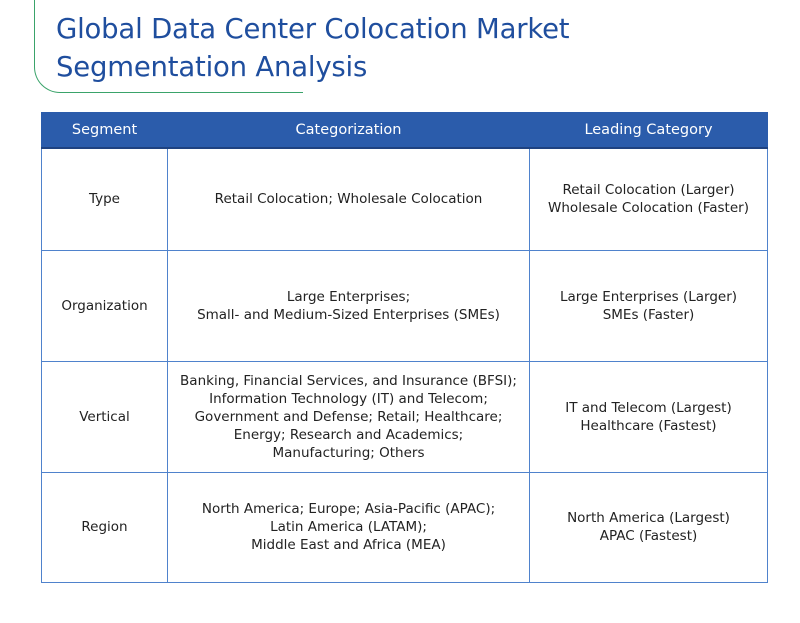 Image resolution: width=800 pixels, height=623 pixels. What do you see at coordinates (104, 527) in the screenshot?
I see `segment-cell: Region` at bounding box center [104, 527].